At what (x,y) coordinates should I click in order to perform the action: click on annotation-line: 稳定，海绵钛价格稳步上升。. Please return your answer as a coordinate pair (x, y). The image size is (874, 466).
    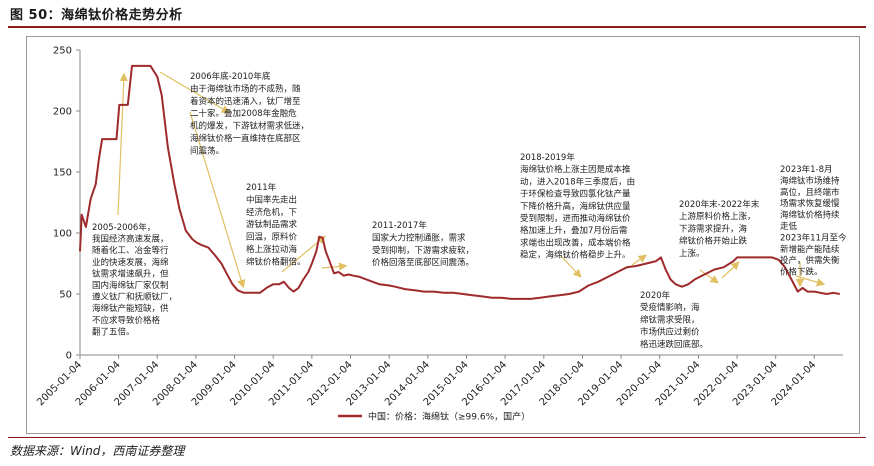
    Looking at the image, I should click on (575, 255).